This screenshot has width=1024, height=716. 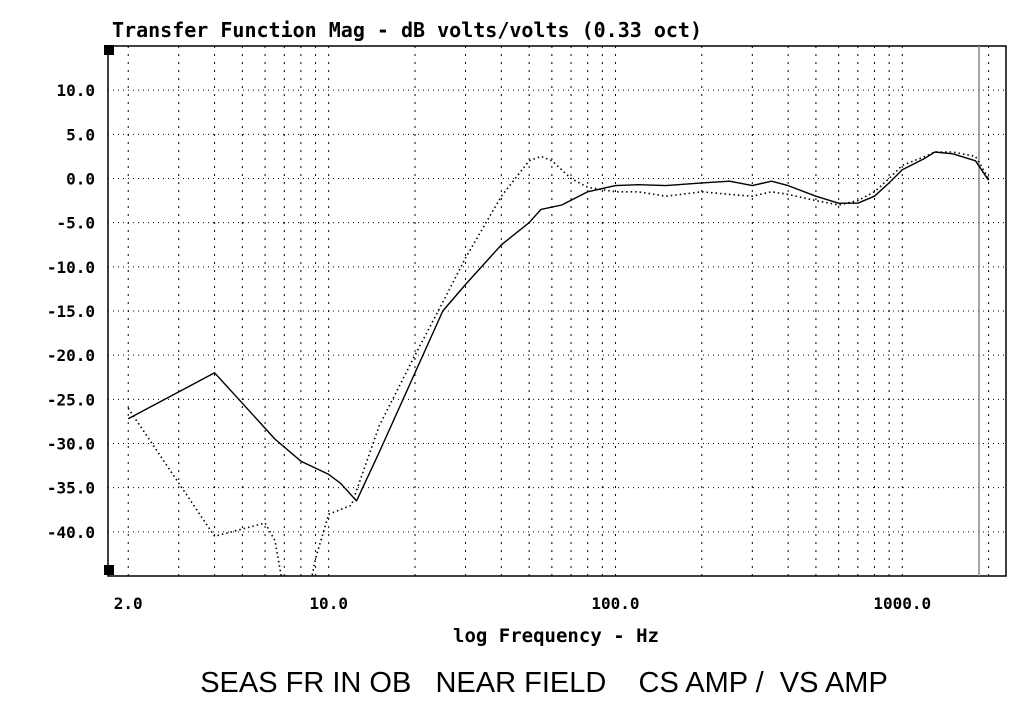 What do you see at coordinates (128, 603) in the screenshot?
I see `x-tick-label: 2.0` at bounding box center [128, 603].